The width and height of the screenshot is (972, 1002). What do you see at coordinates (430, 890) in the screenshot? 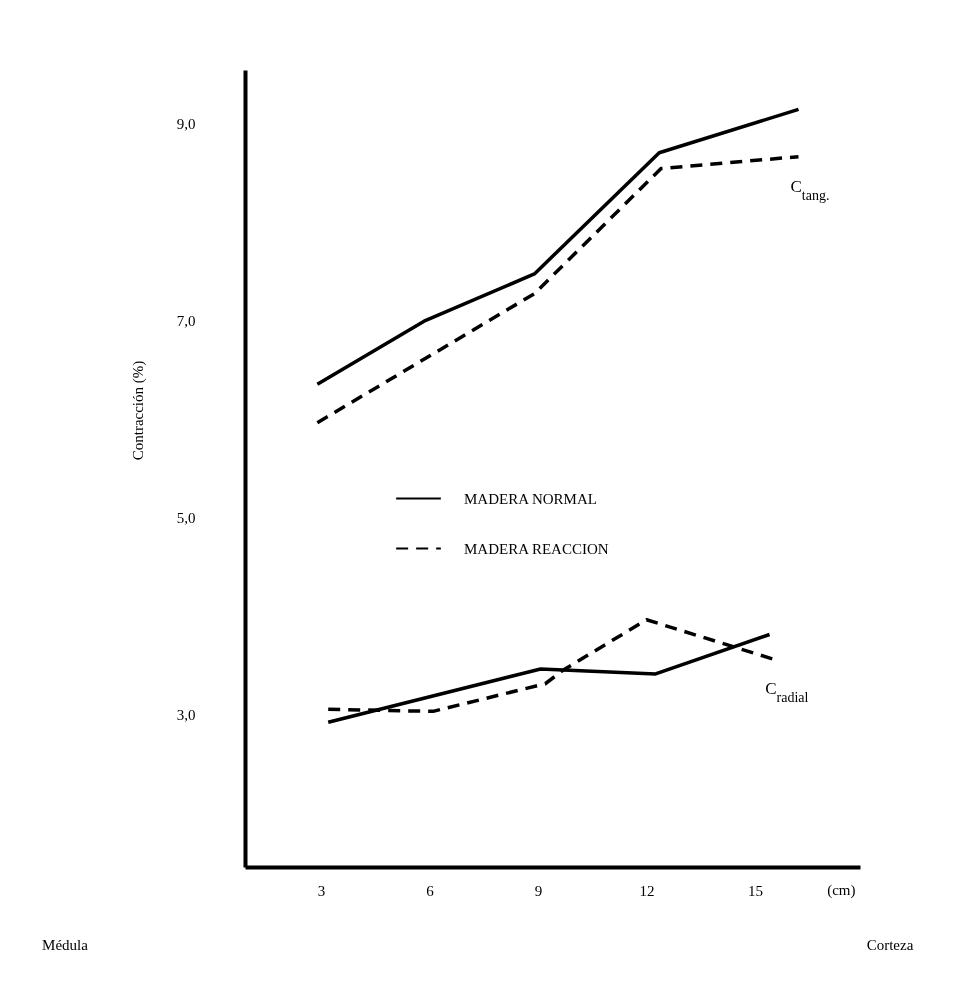
I see `x-tick-label: 6` at bounding box center [430, 890].